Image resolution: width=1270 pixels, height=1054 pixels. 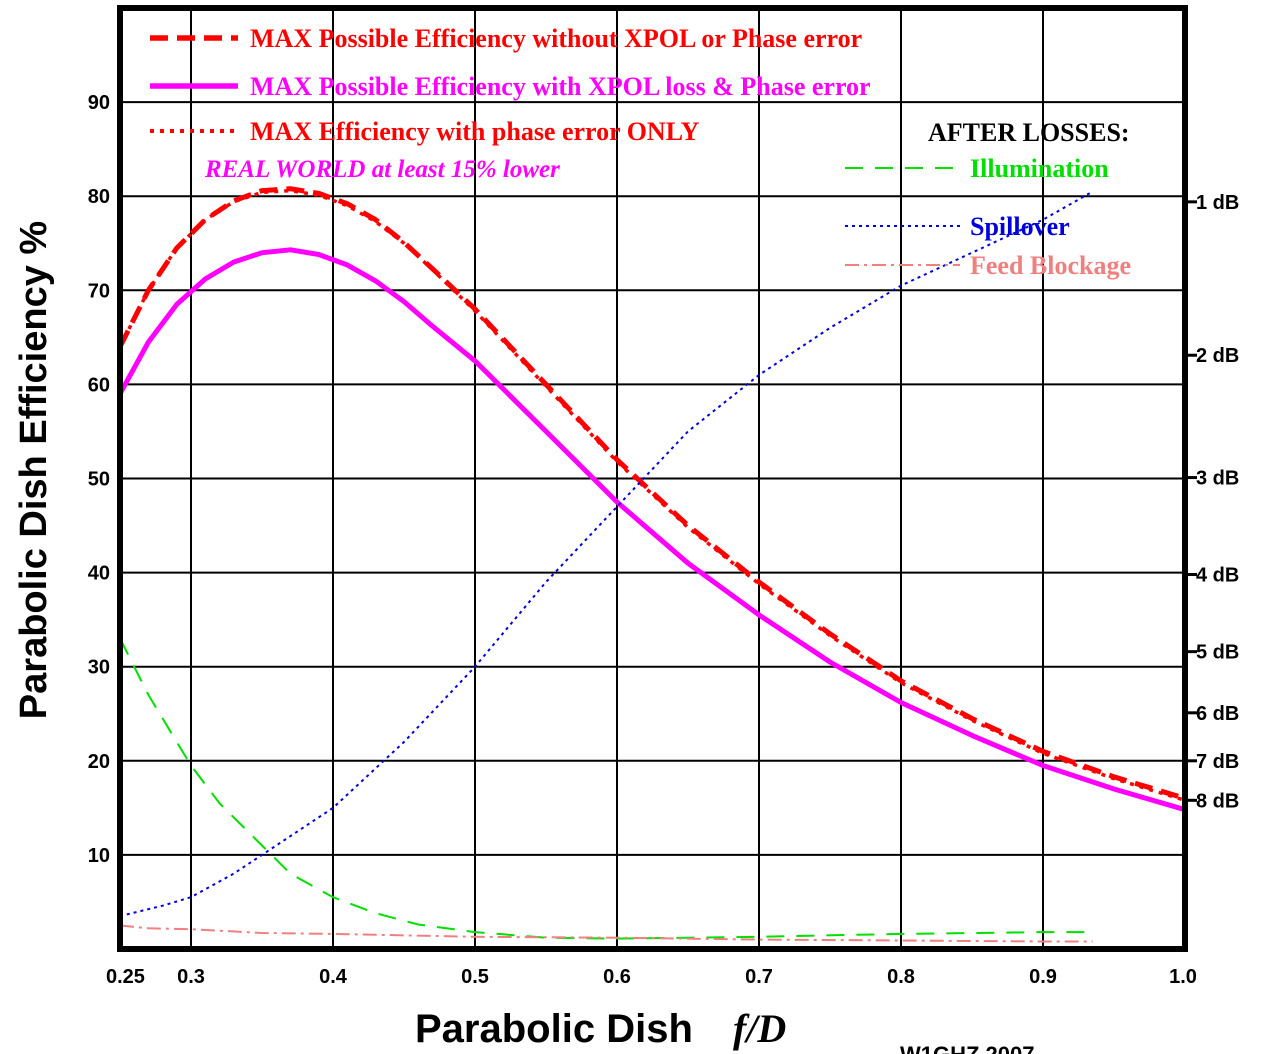 What do you see at coordinates (1217, 801) in the screenshot?
I see `db-tick-label: 8 dB` at bounding box center [1217, 801].